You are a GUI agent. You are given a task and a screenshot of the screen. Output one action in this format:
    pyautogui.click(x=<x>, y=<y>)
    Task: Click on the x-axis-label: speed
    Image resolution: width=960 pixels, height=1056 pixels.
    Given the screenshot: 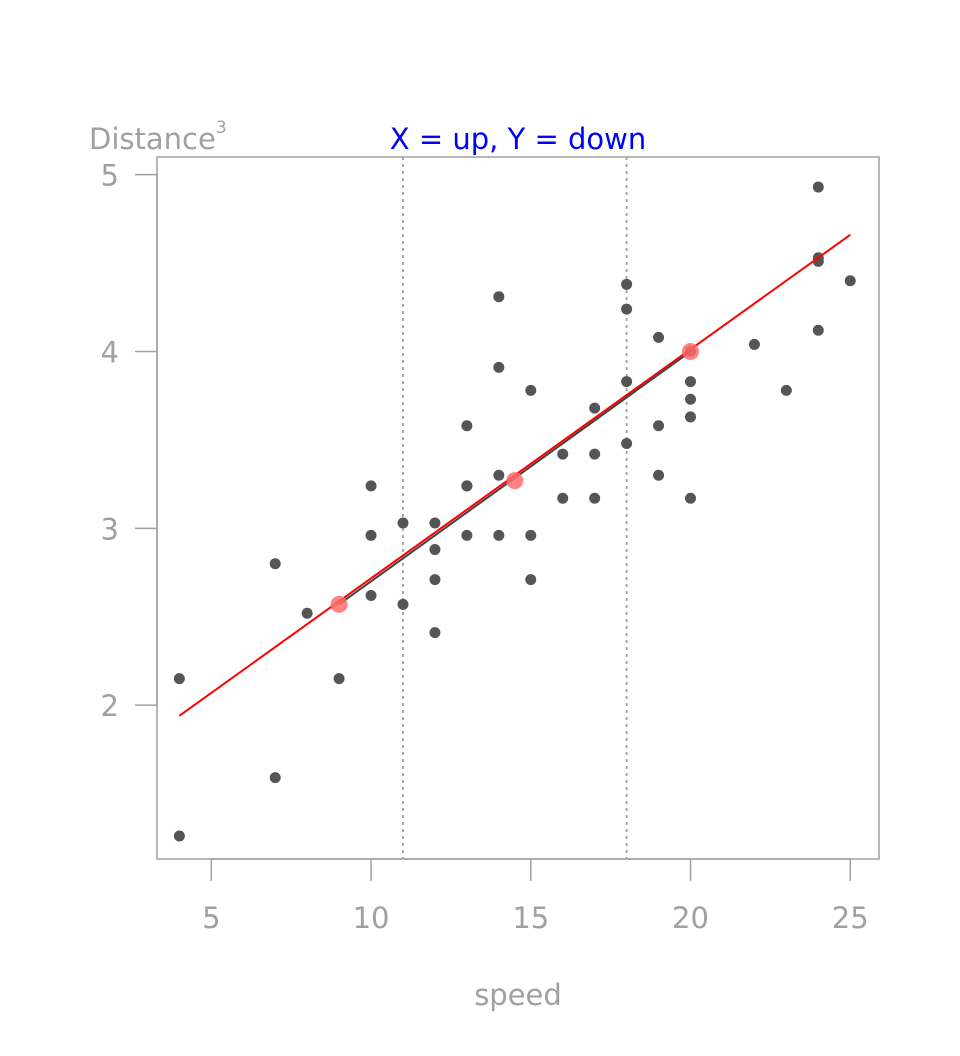 What is the action you would take?
    pyautogui.click(x=518, y=995)
    